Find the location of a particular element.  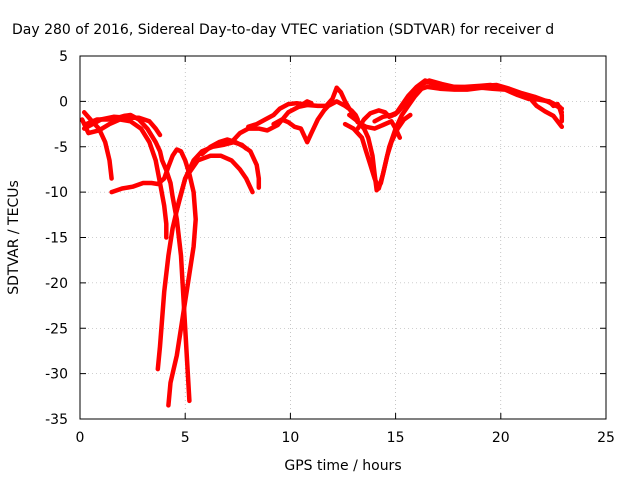

y-axis-title: SDTVAR / TECUs is located at coordinates (14, 237).